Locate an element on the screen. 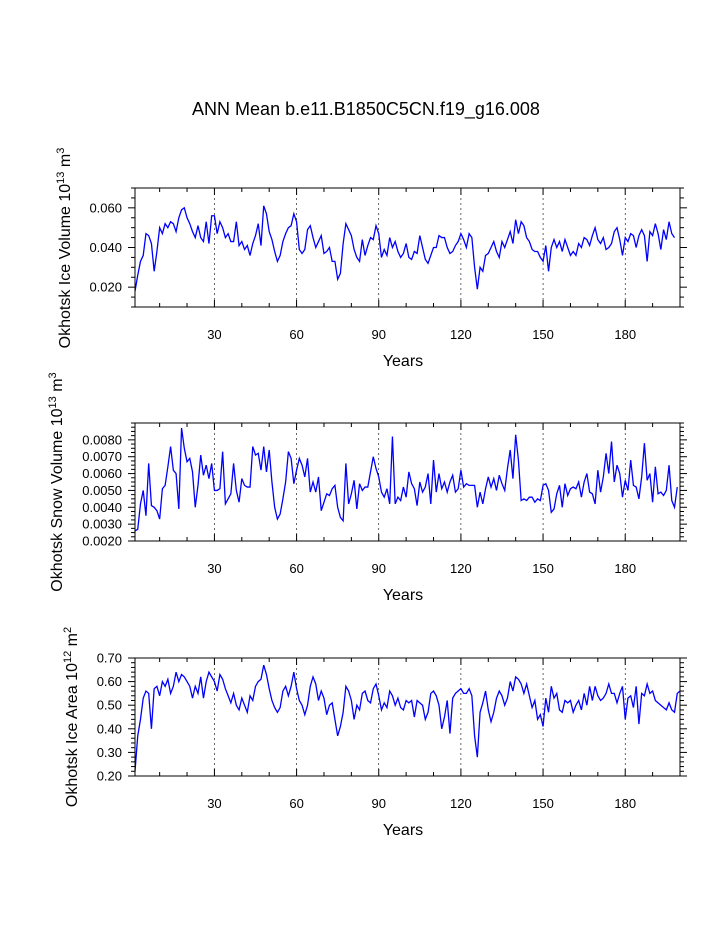 This screenshot has width=723, height=935. y-tick-label: 0.60 is located at coordinates (109, 681).